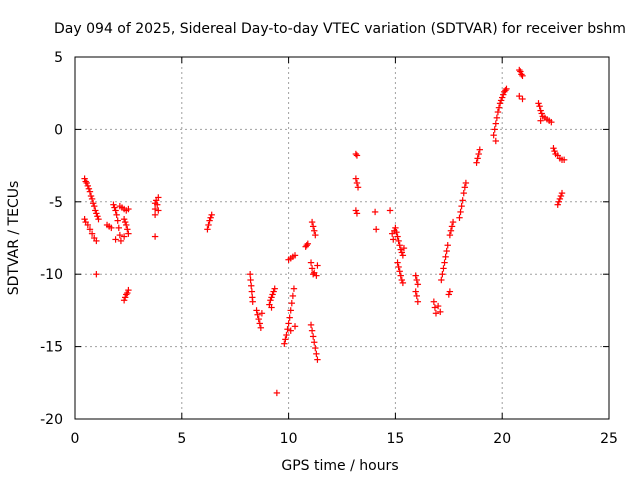 This screenshot has height=480, width=640. What do you see at coordinates (56, 203) in the screenshot?
I see `y-tick-label: -5` at bounding box center [56, 203].